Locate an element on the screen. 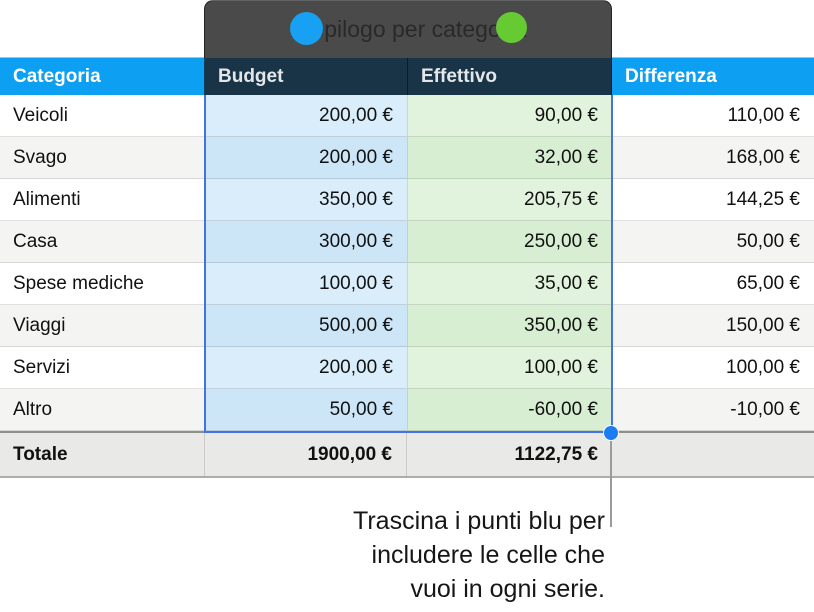 This screenshot has width=814, height=612. cell-diff: 110,00 € is located at coordinates (713, 116).